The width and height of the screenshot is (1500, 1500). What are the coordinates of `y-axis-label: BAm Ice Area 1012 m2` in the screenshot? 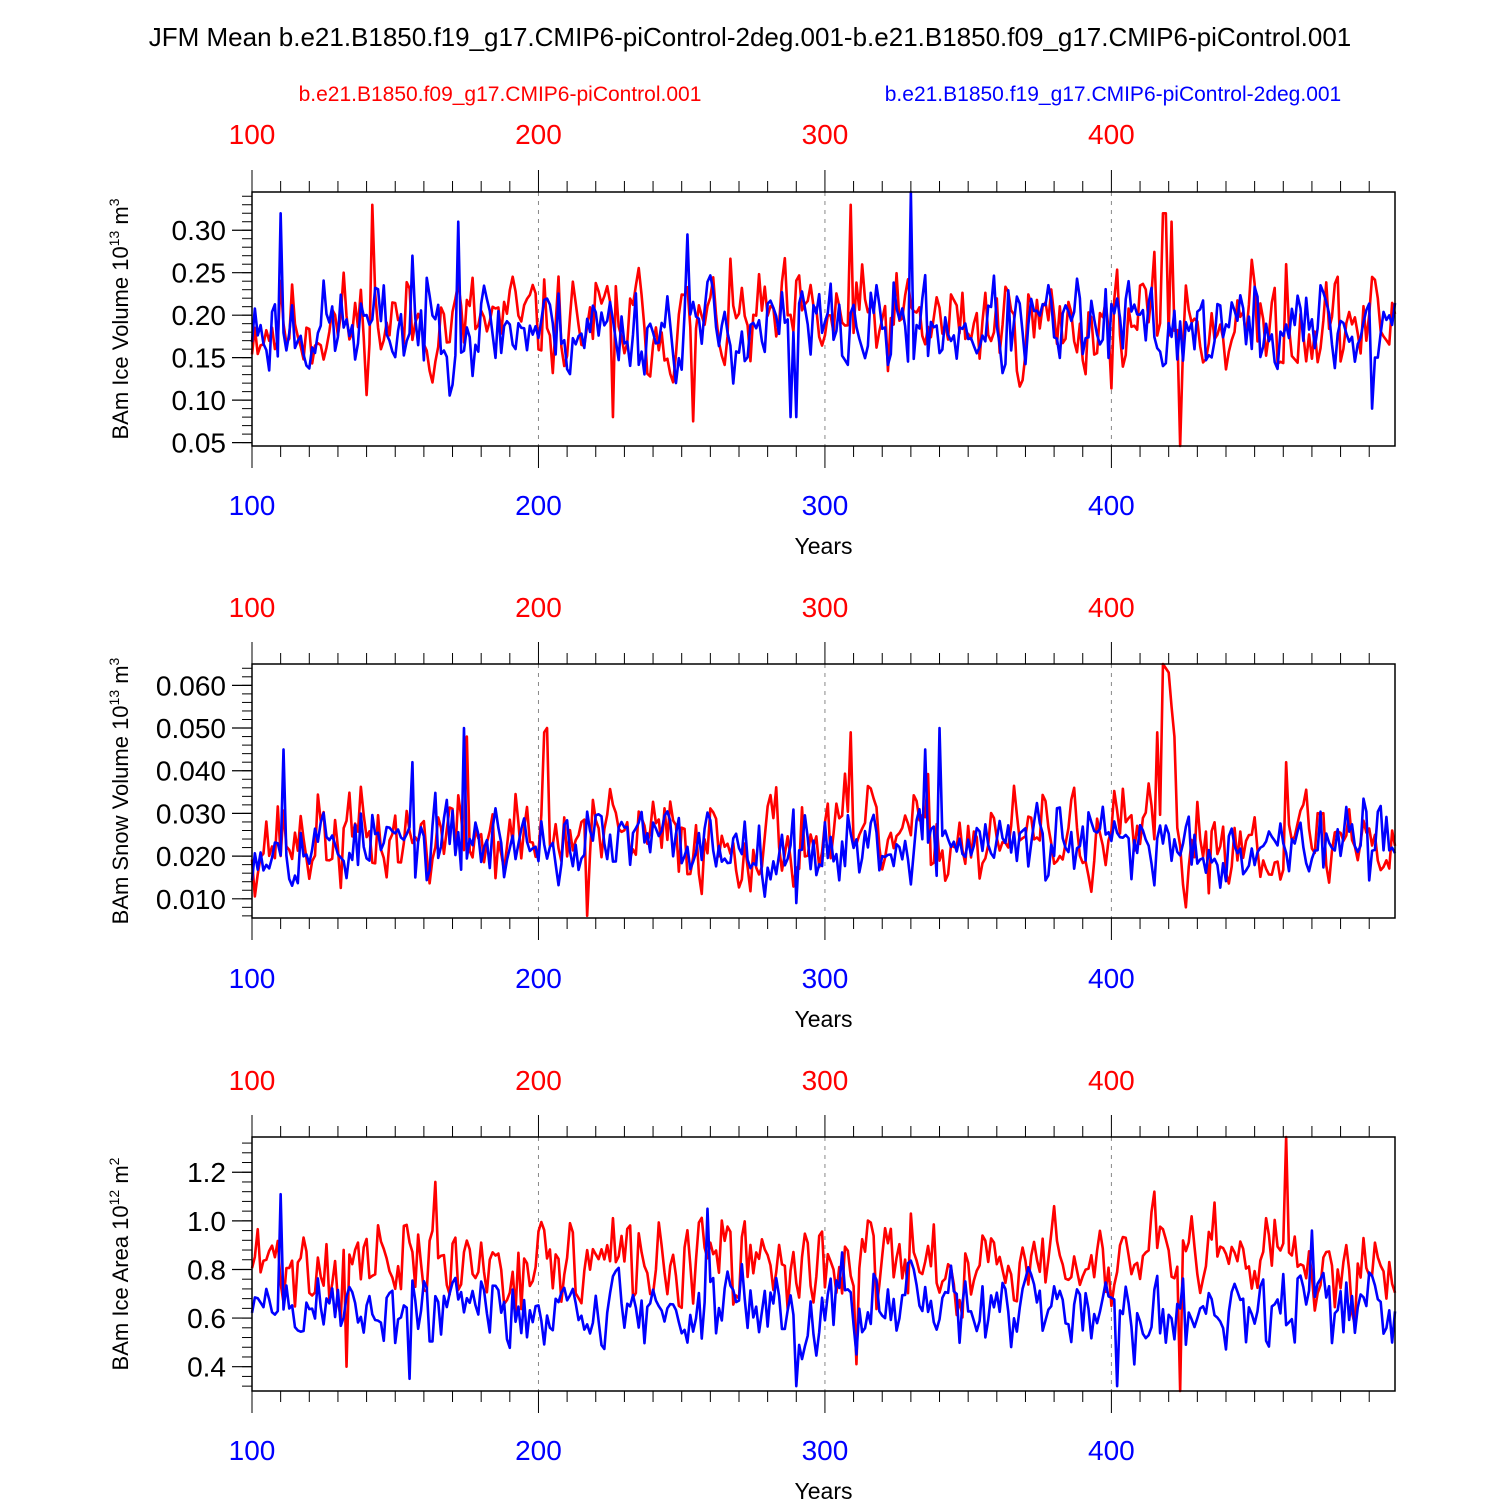 It's located at (119, 1263).